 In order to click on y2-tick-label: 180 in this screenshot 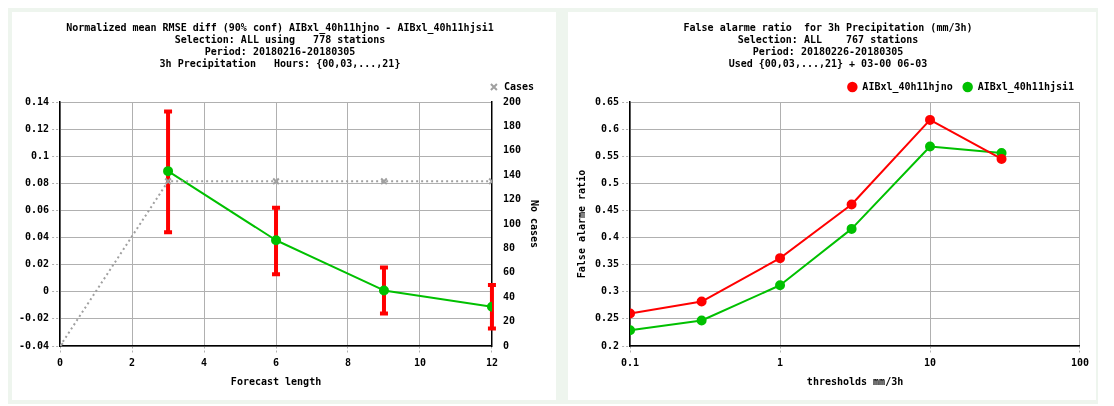, I will do `click(511, 125)`.